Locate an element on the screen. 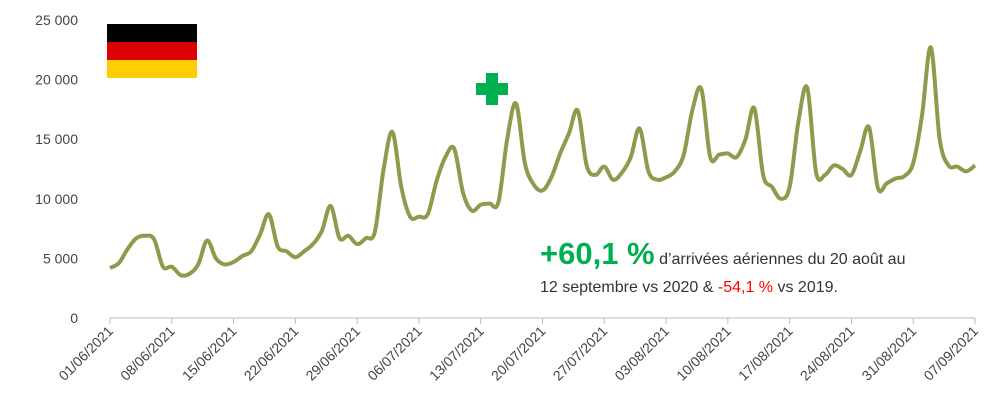  x-tick-label: 06/07/2021 is located at coordinates (394, 353).